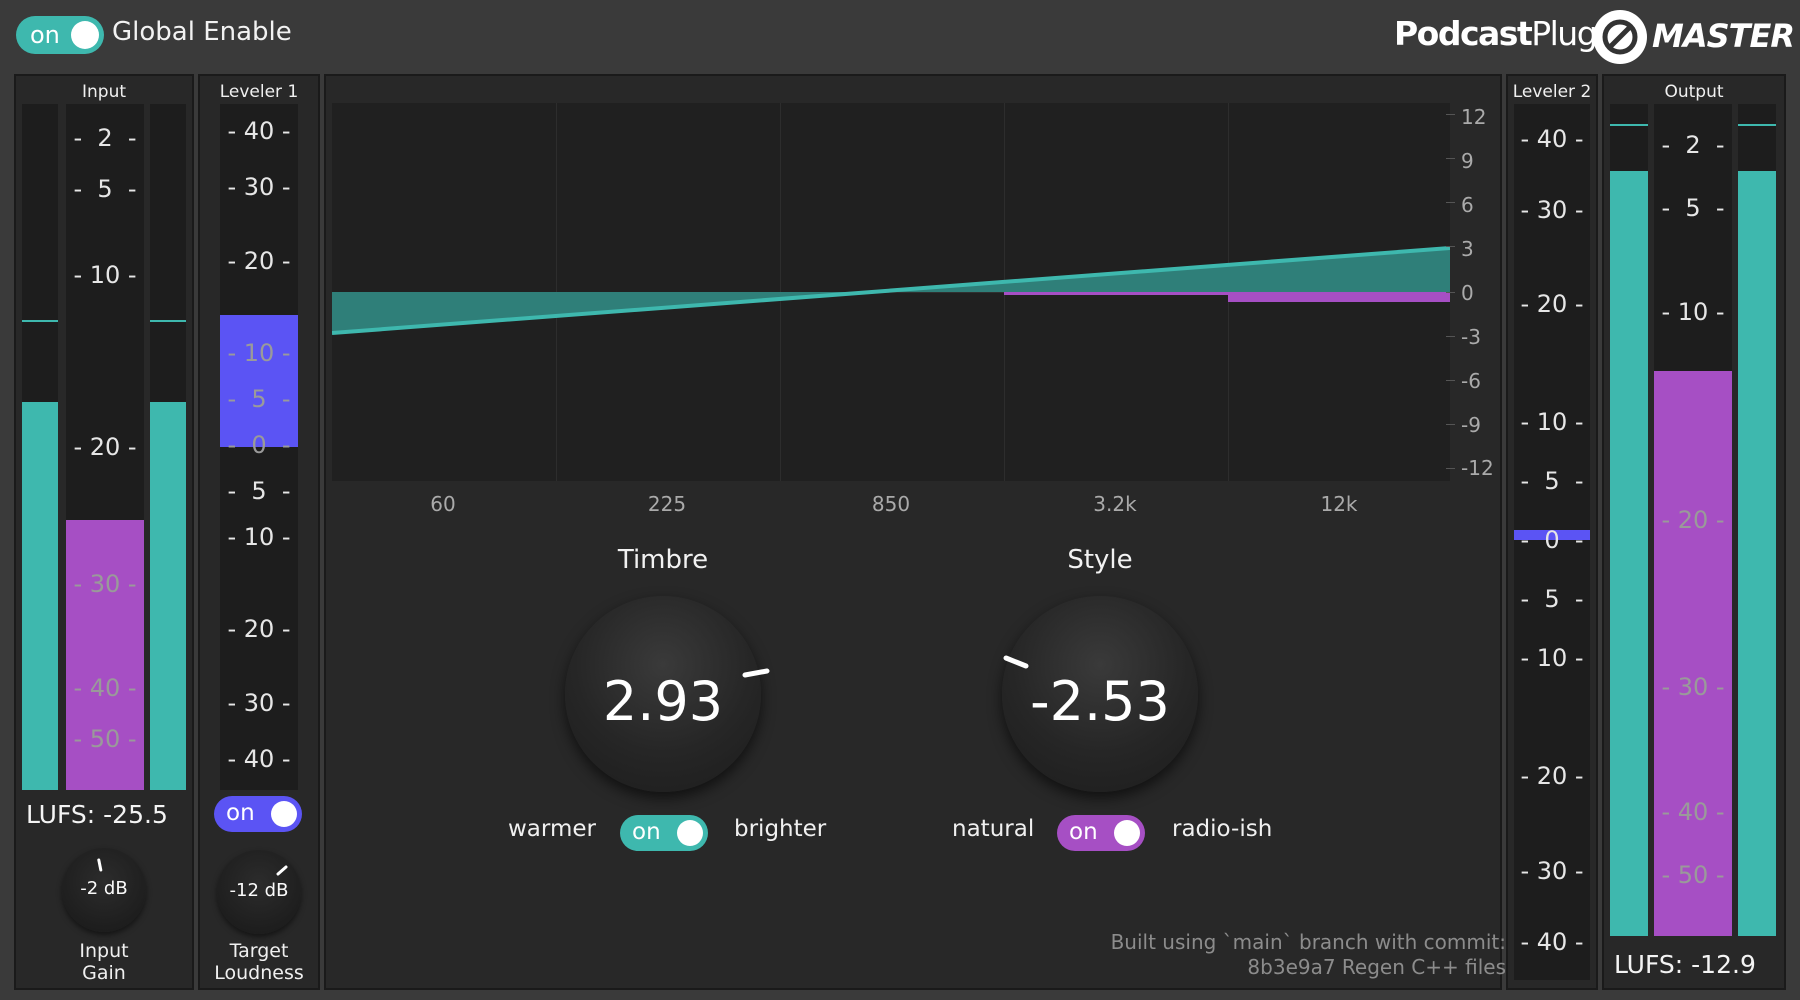 The height and width of the screenshot is (1000, 1800). What do you see at coordinates (1477, 468) in the screenshot?
I see `db-label: -12` at bounding box center [1477, 468].